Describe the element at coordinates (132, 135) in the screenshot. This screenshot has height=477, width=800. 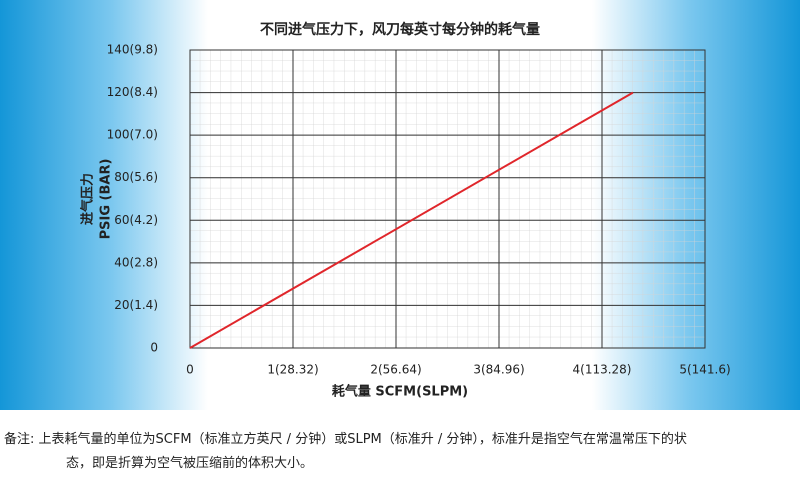
I see `y-tick-label: 100(7.0)` at that location.